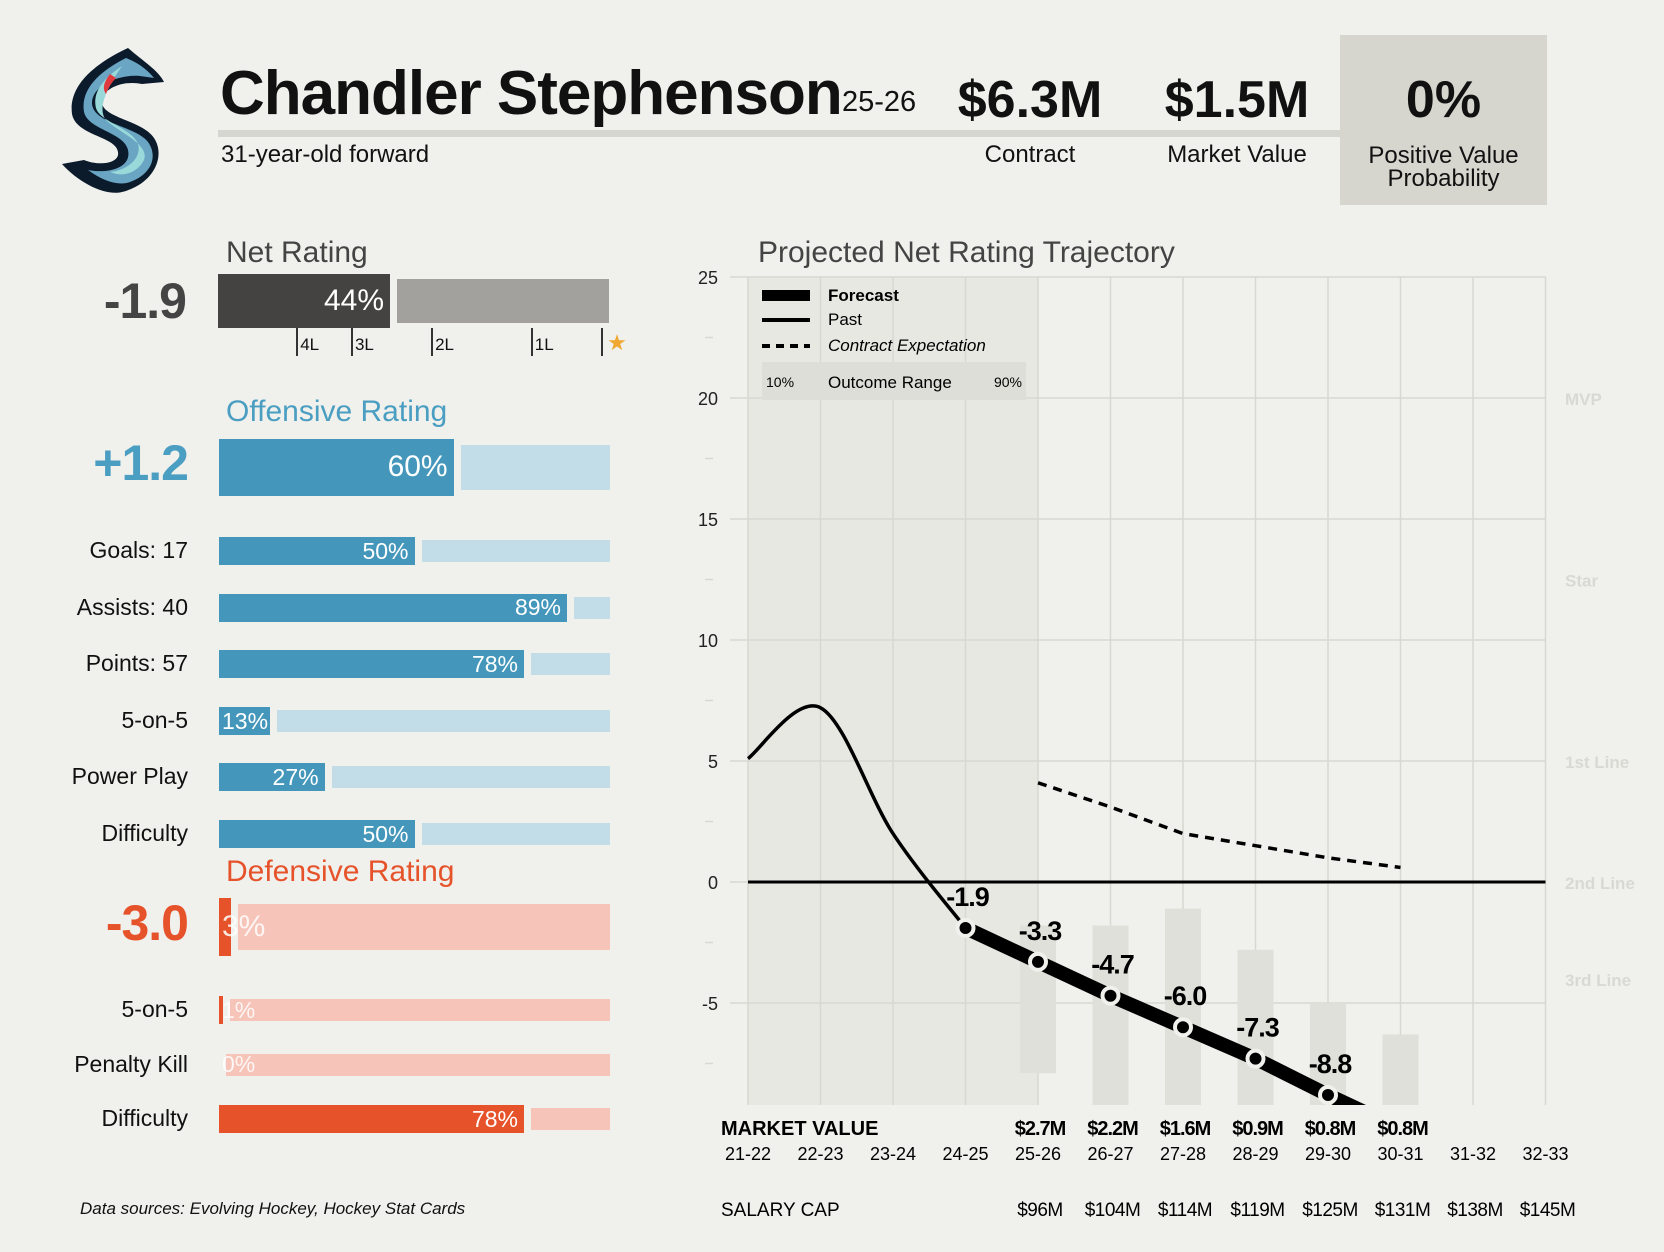 This screenshot has width=1664, height=1252. What do you see at coordinates (1040, 1129) in the screenshot?
I see `market-value-cell: $2.7M` at bounding box center [1040, 1129].